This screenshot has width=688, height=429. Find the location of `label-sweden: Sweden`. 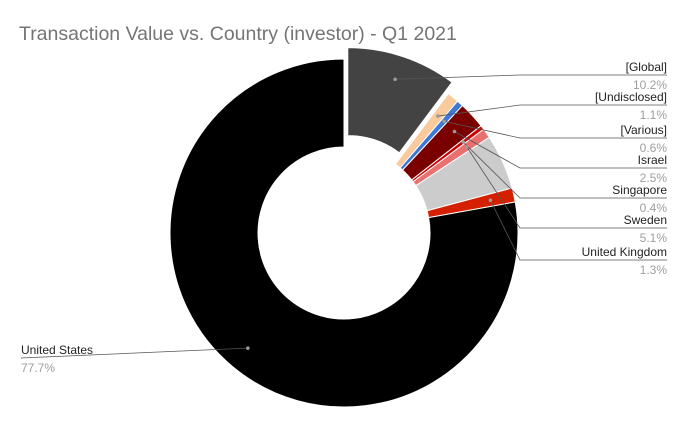

label-sweden: Sweden is located at coordinates (645, 220).